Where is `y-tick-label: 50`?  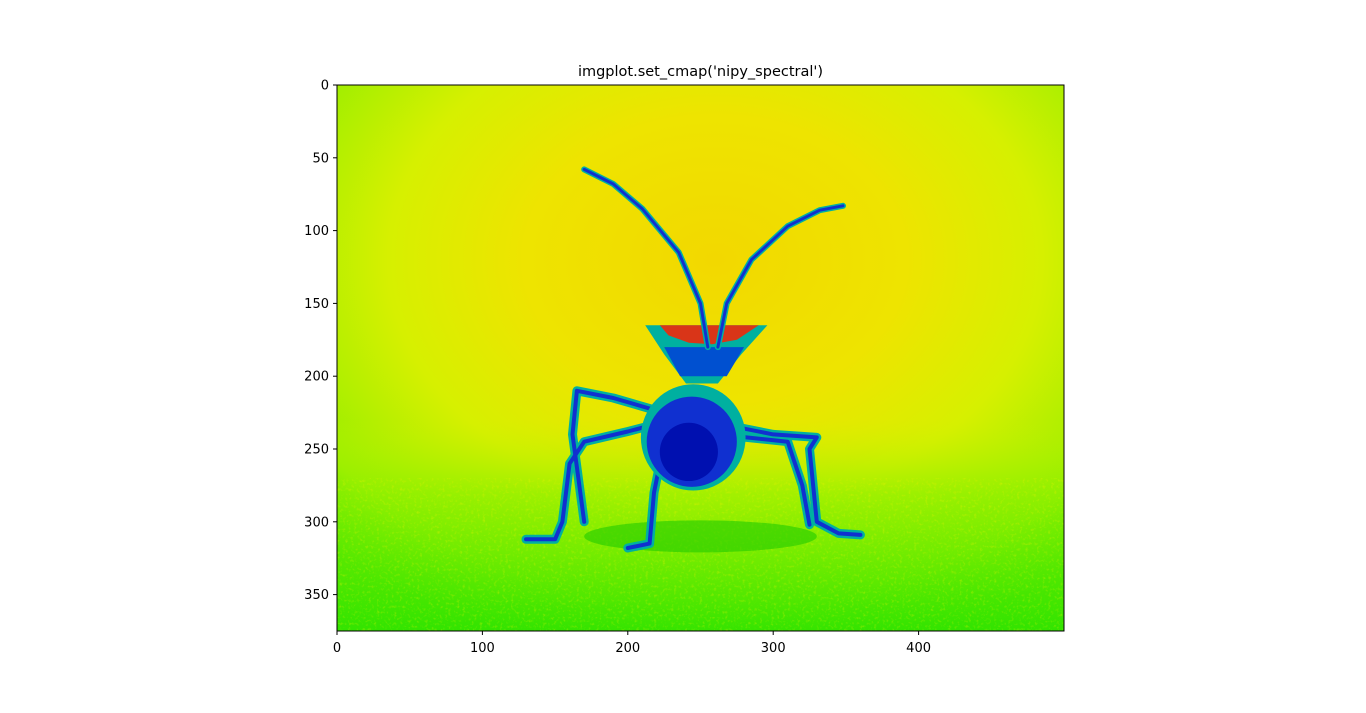
y-tick-label: 50 is located at coordinates (320, 158).